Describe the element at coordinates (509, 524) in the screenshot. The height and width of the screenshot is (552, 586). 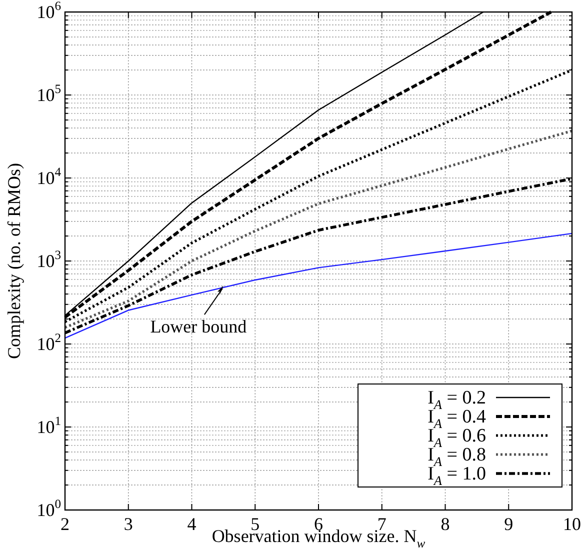
I see `x-tick-label: 9` at that location.